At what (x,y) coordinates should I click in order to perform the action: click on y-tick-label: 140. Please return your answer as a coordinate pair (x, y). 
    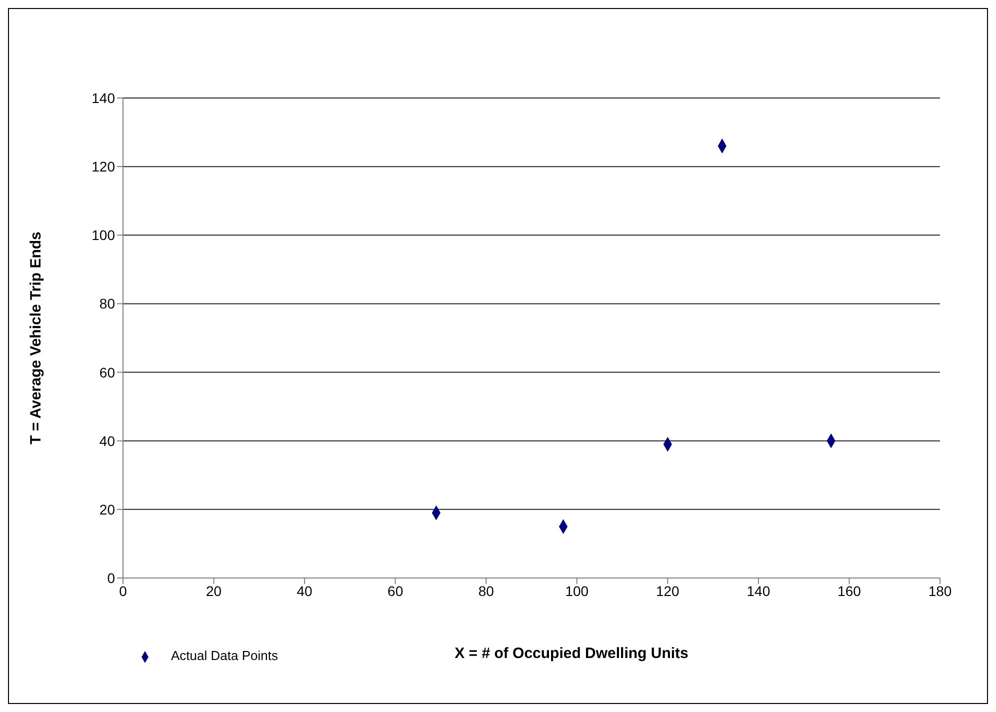
    Looking at the image, I should click on (104, 98).